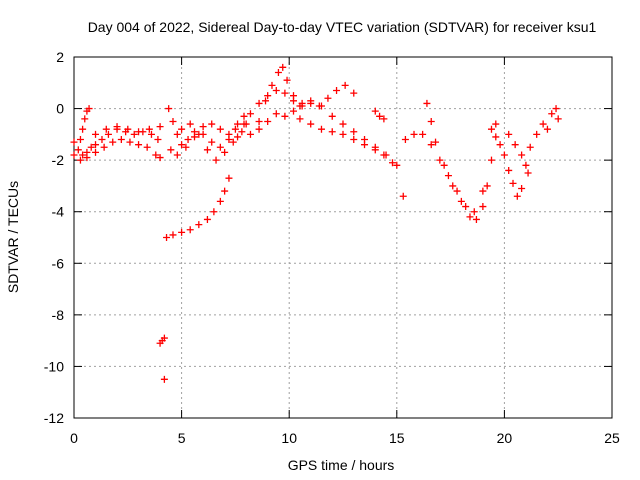 Image resolution: width=640 pixels, height=480 pixels. What do you see at coordinates (54, 366) in the screenshot?
I see `y-tick-label: -10` at bounding box center [54, 366].